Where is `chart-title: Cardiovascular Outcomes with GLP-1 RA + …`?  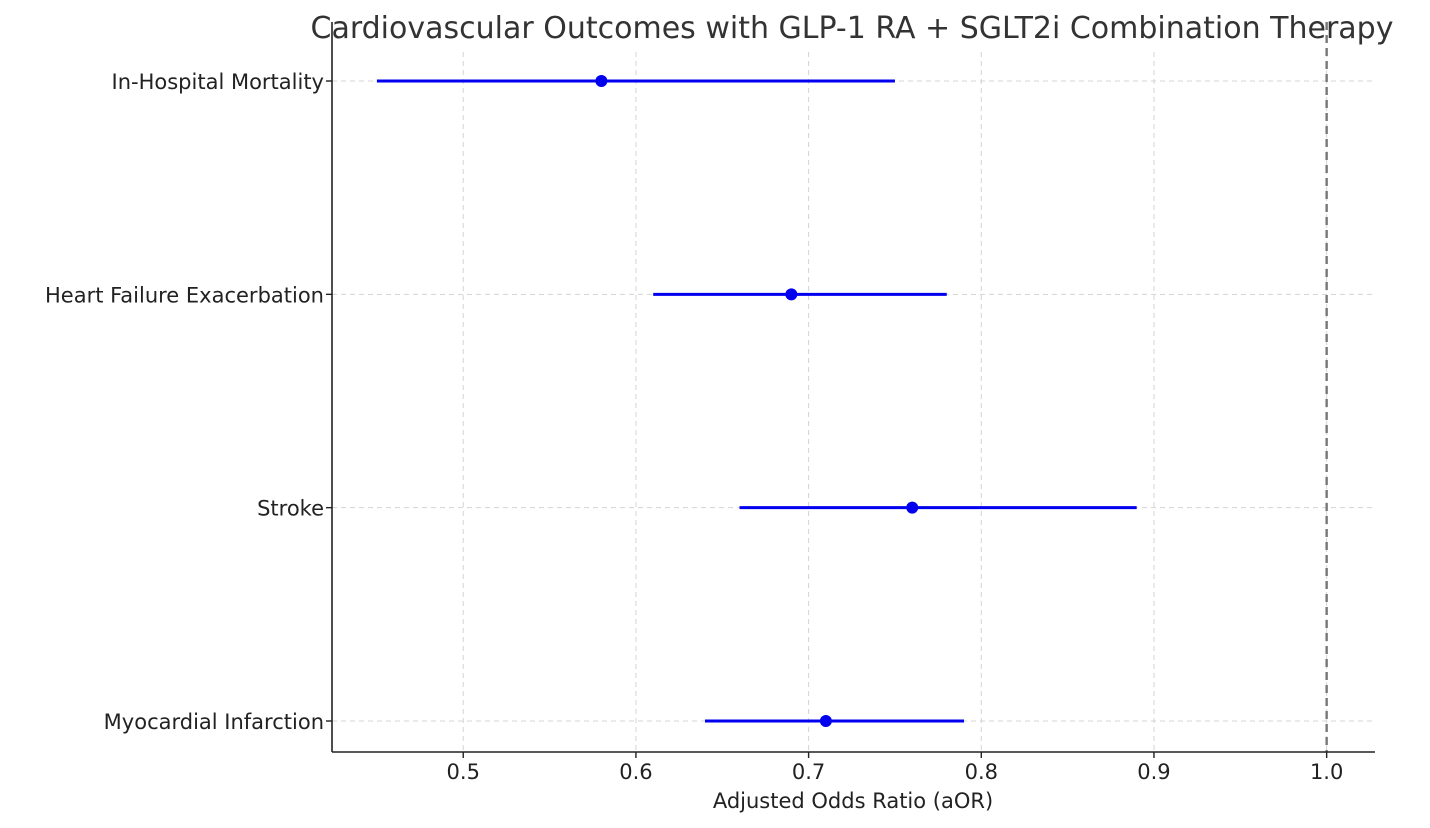
chart-title: Cardiovascular Outcomes with GLP-1 RA + … is located at coordinates (852, 28).